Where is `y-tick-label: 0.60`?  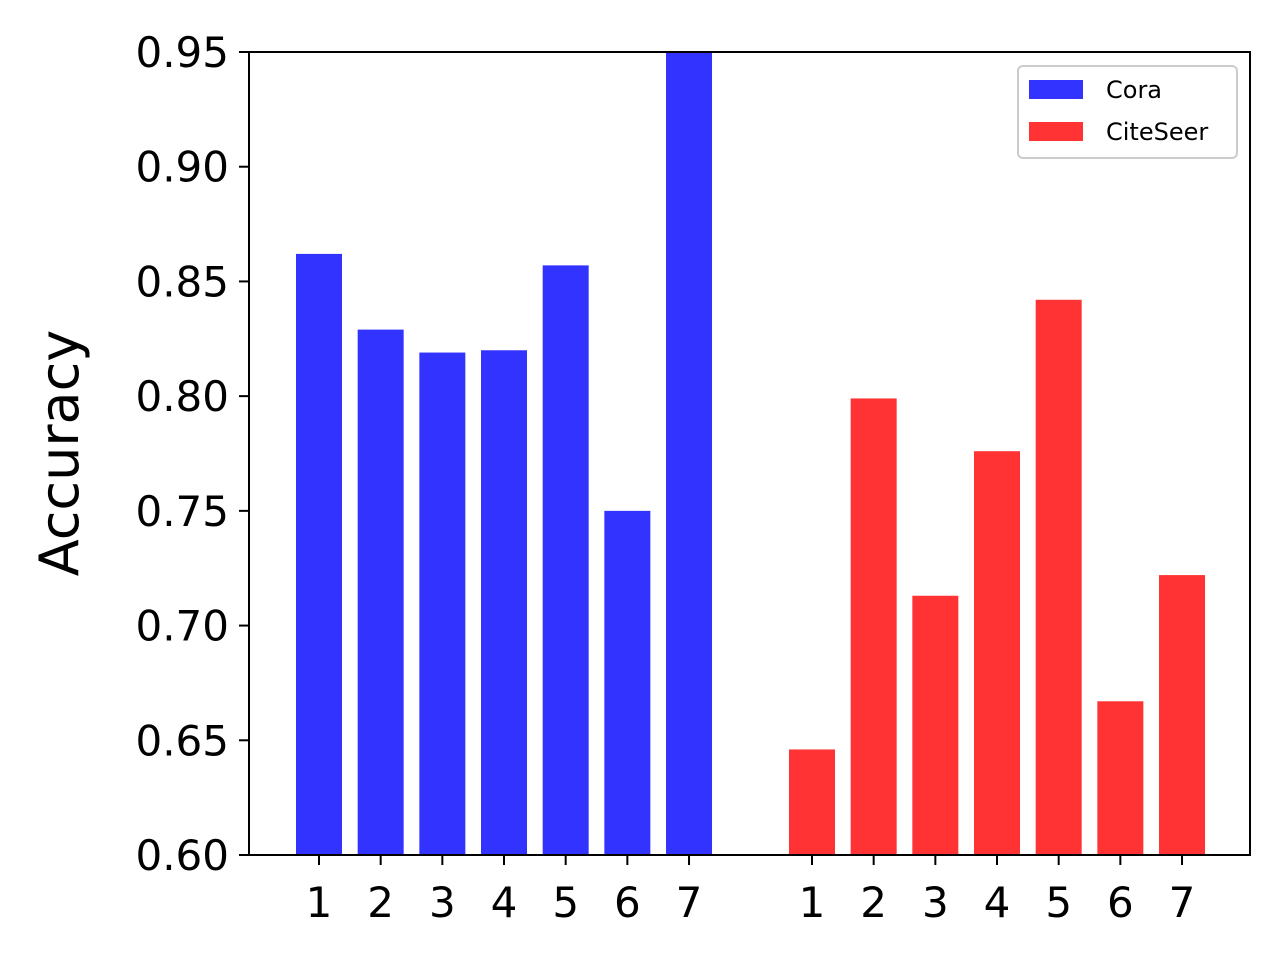
y-tick-label: 0.60 is located at coordinates (182, 855).